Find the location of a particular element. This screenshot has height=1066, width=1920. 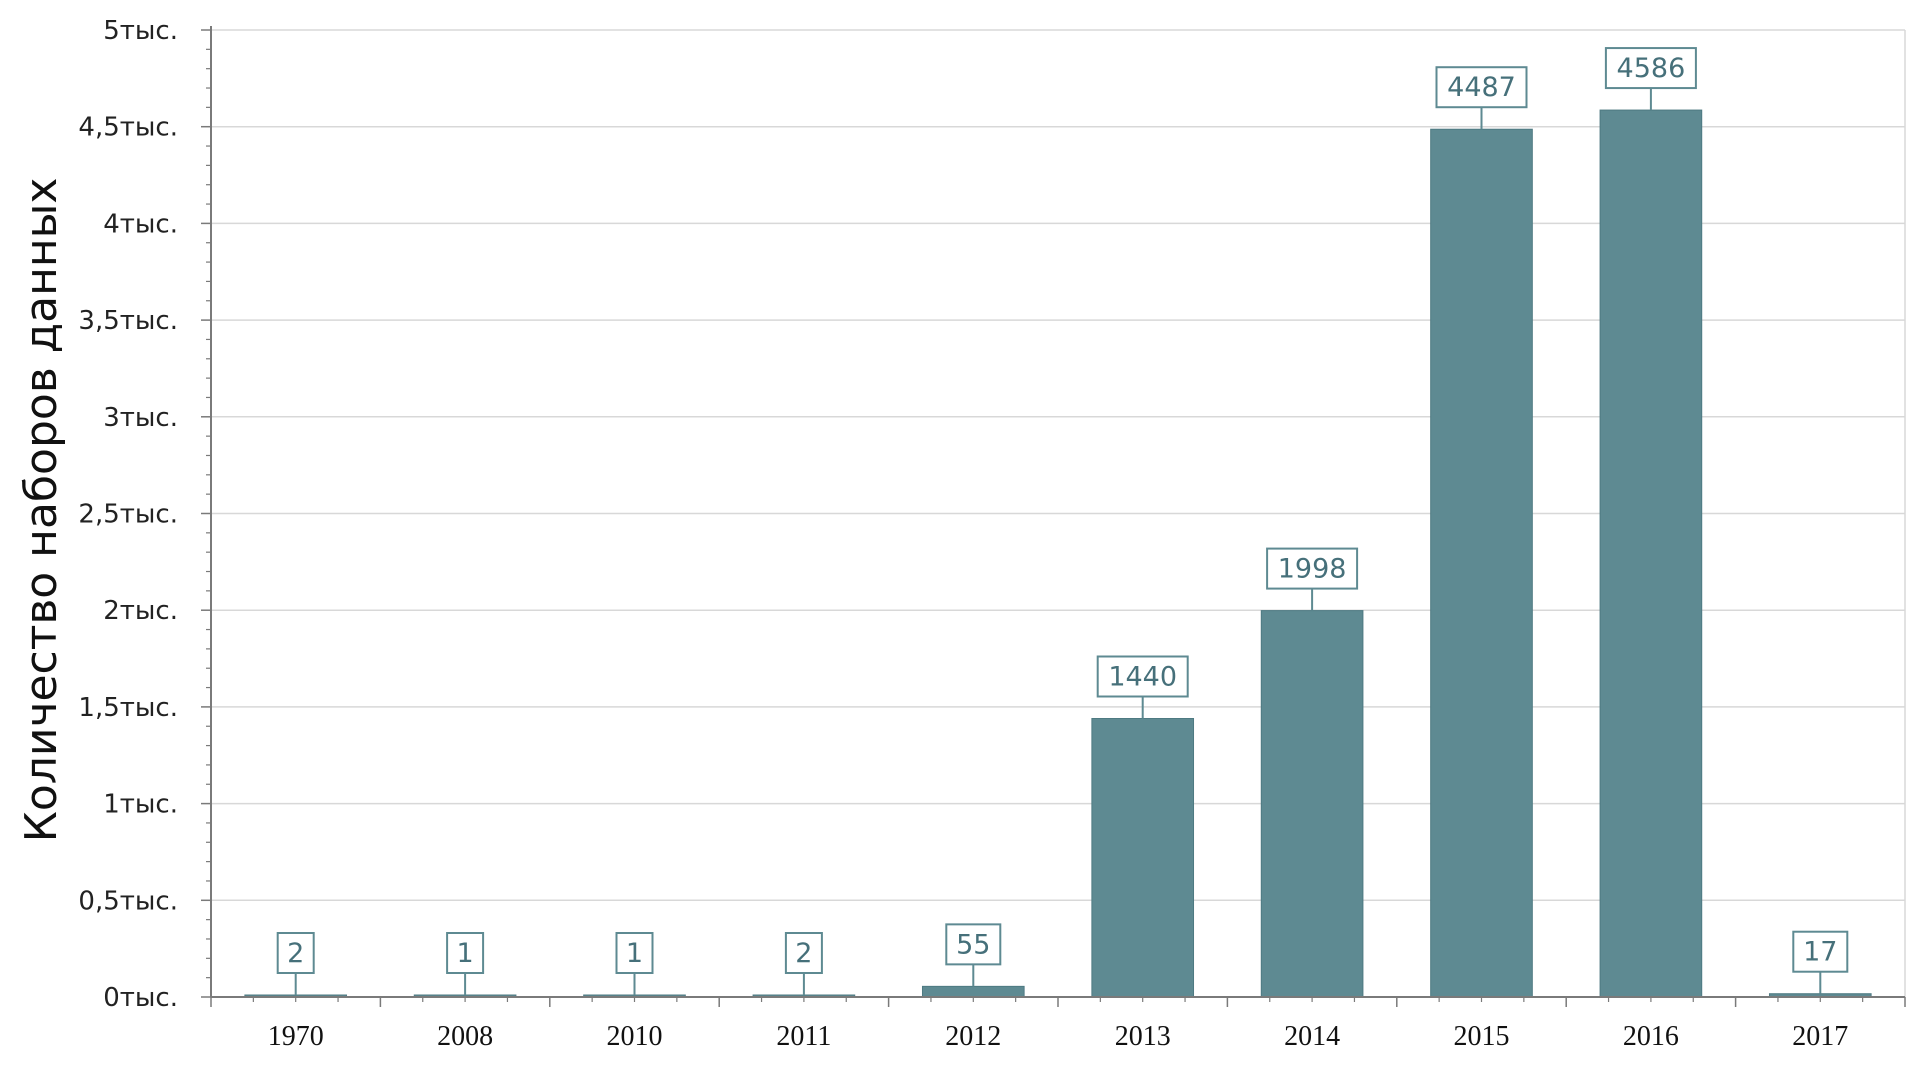

x-tick-label: 2008 is located at coordinates (465, 1036).